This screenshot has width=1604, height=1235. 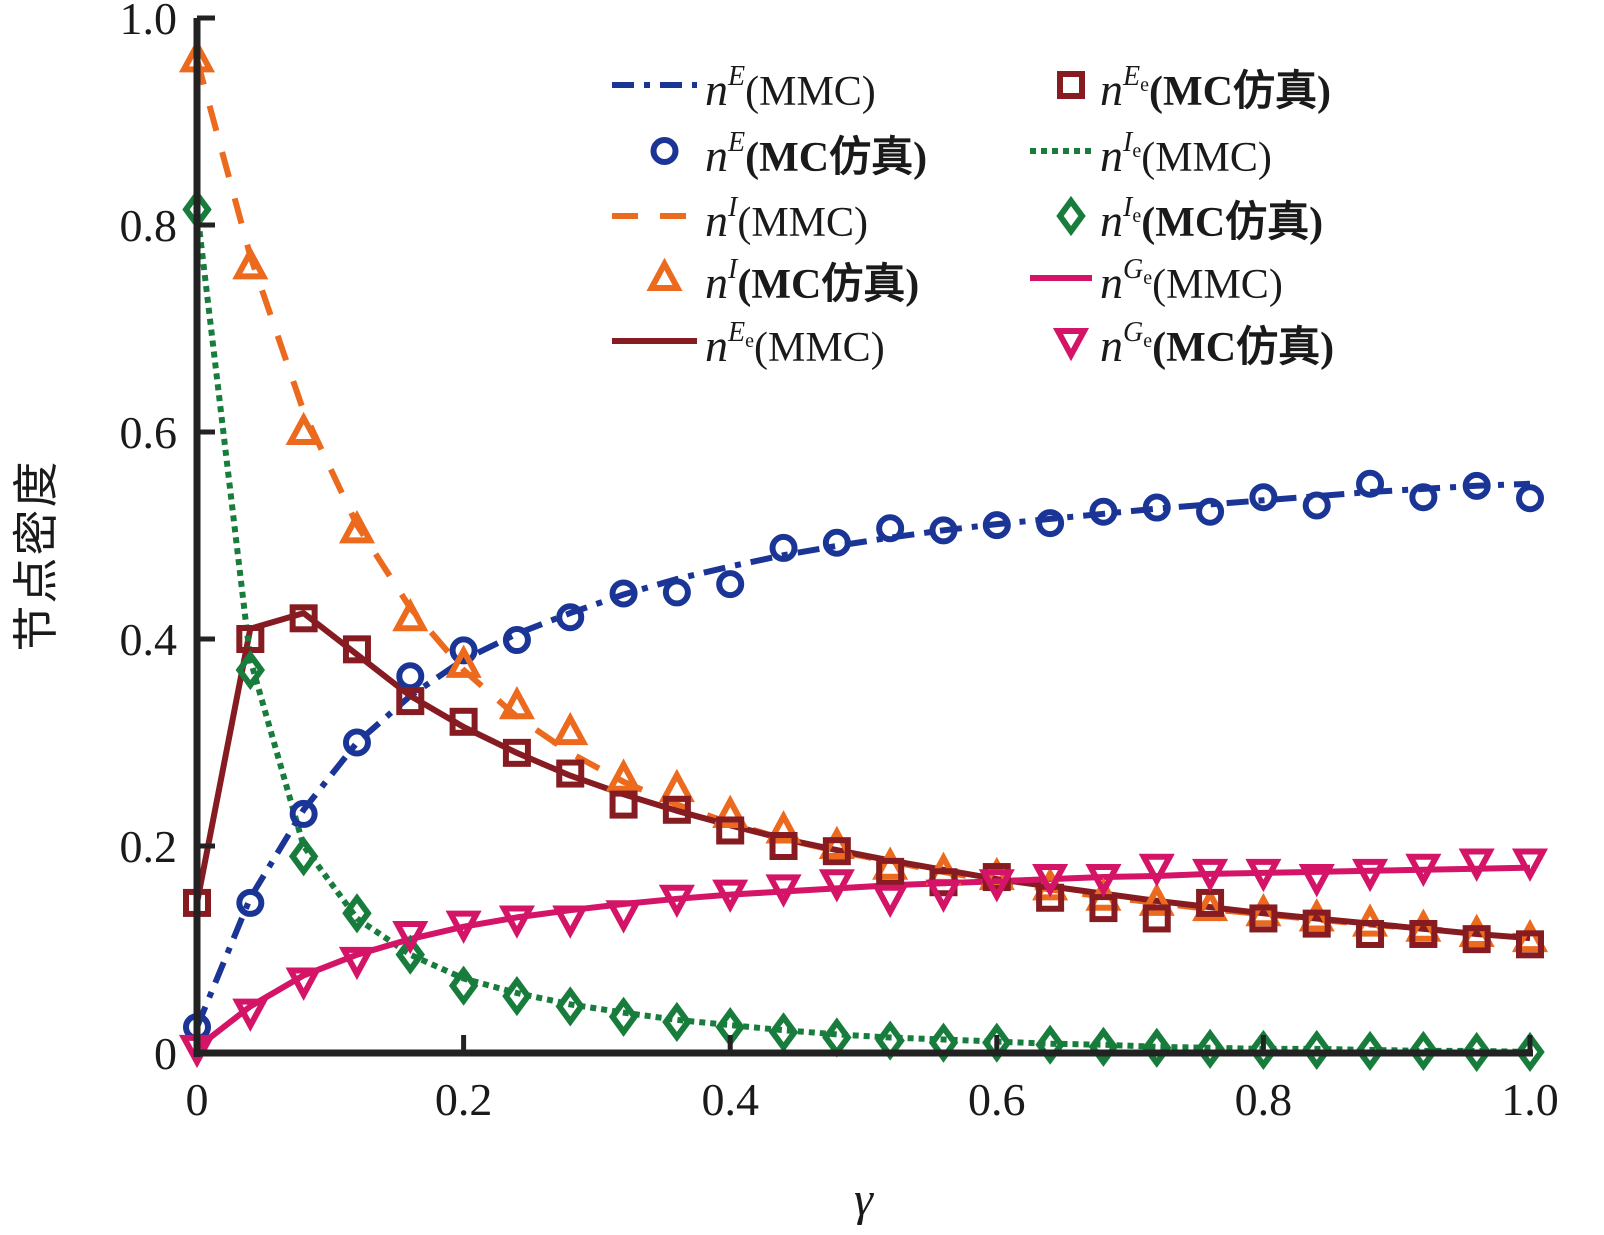 What do you see at coordinates (1191, 281) in the screenshot?
I see `legend-label: nGe(MMC)` at bounding box center [1191, 281].